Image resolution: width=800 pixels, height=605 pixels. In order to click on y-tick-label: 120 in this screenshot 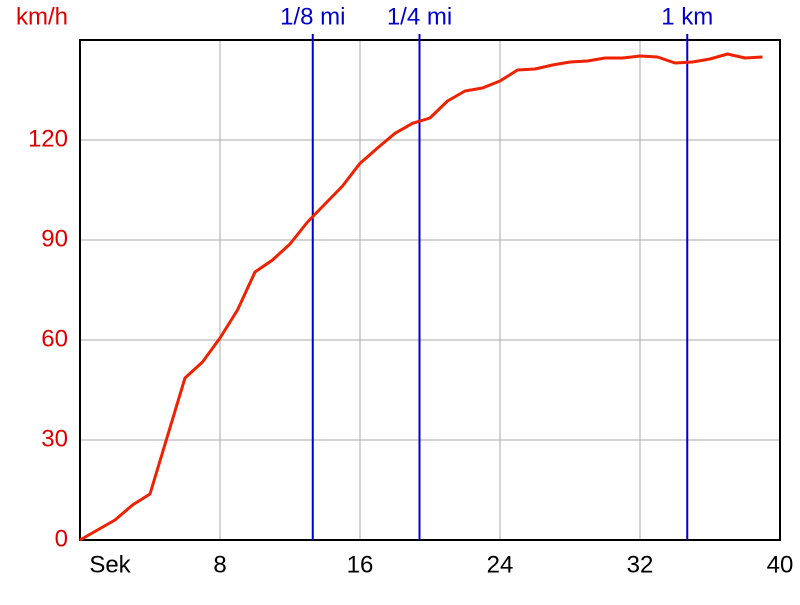, I will do `click(48, 138)`.